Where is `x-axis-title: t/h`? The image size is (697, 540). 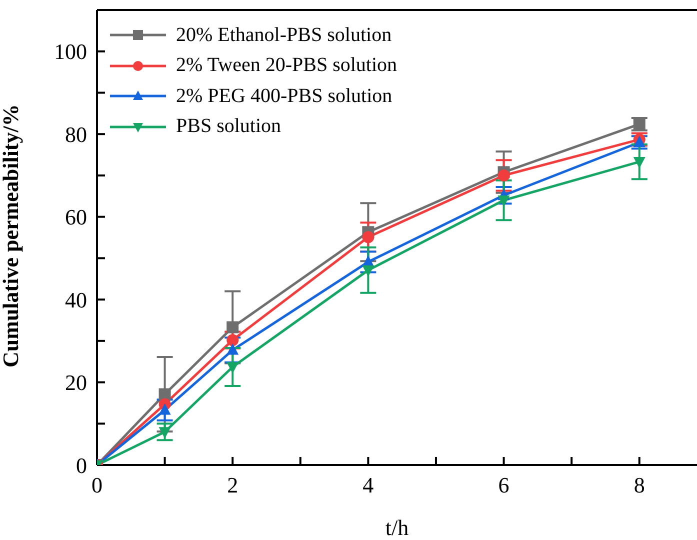 x-axis-title: t/h is located at coordinates (397, 527).